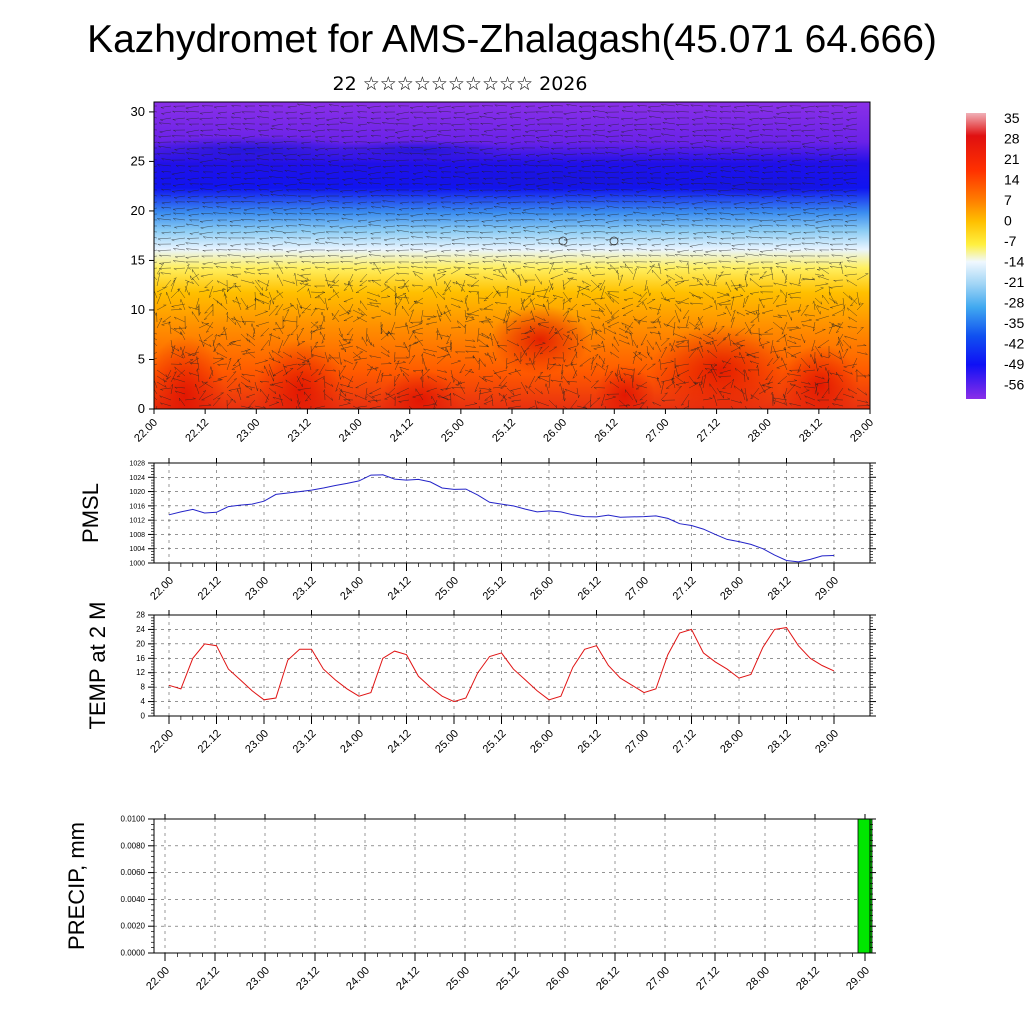  I want to click on chart-subtitle: 22 ☆☆☆☆☆☆☆☆☆☆ 2026, so click(460, 84).